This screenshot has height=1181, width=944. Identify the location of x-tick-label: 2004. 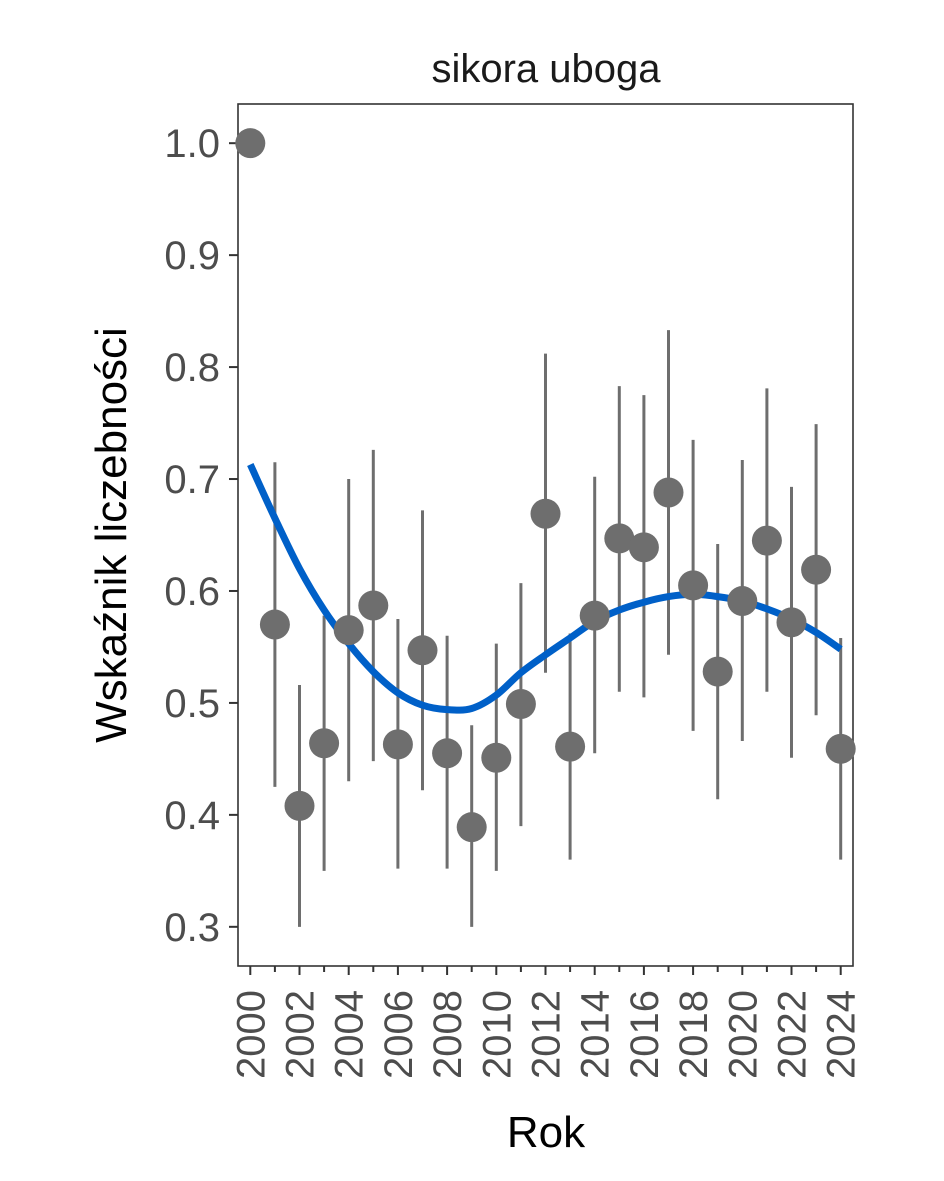
(350, 1034).